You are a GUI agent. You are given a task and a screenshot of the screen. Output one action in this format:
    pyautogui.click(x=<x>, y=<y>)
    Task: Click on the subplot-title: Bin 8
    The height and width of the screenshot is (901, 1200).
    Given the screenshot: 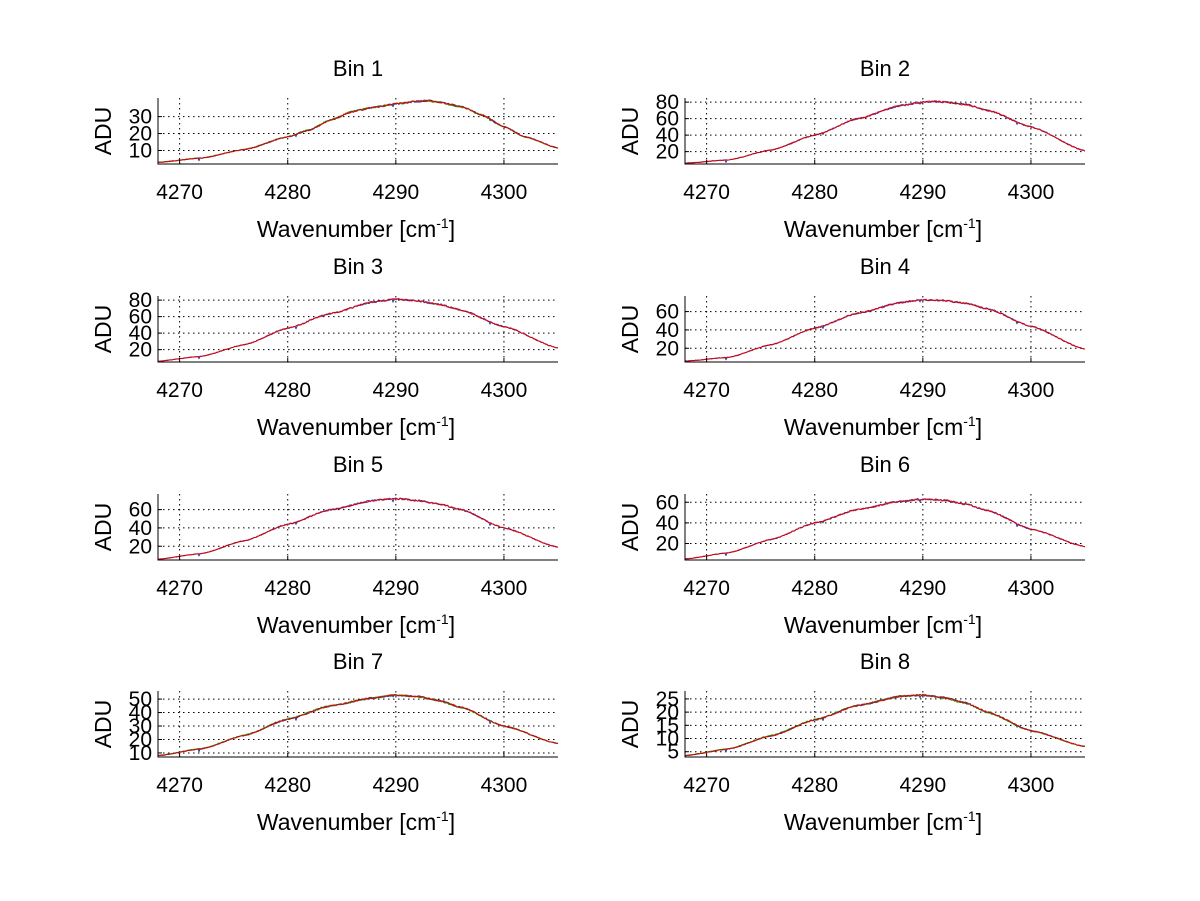 What is the action you would take?
    pyautogui.click(x=885, y=661)
    